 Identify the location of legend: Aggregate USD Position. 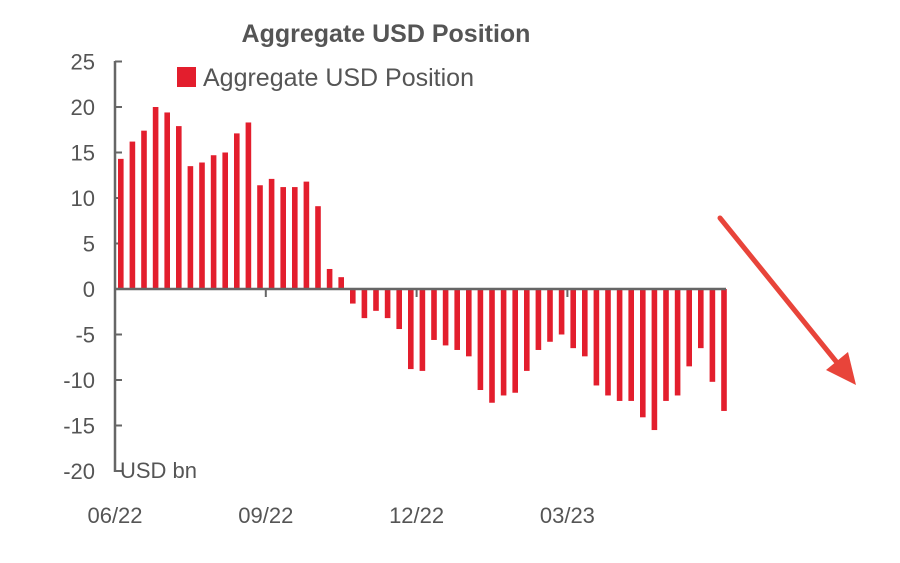
(325, 78).